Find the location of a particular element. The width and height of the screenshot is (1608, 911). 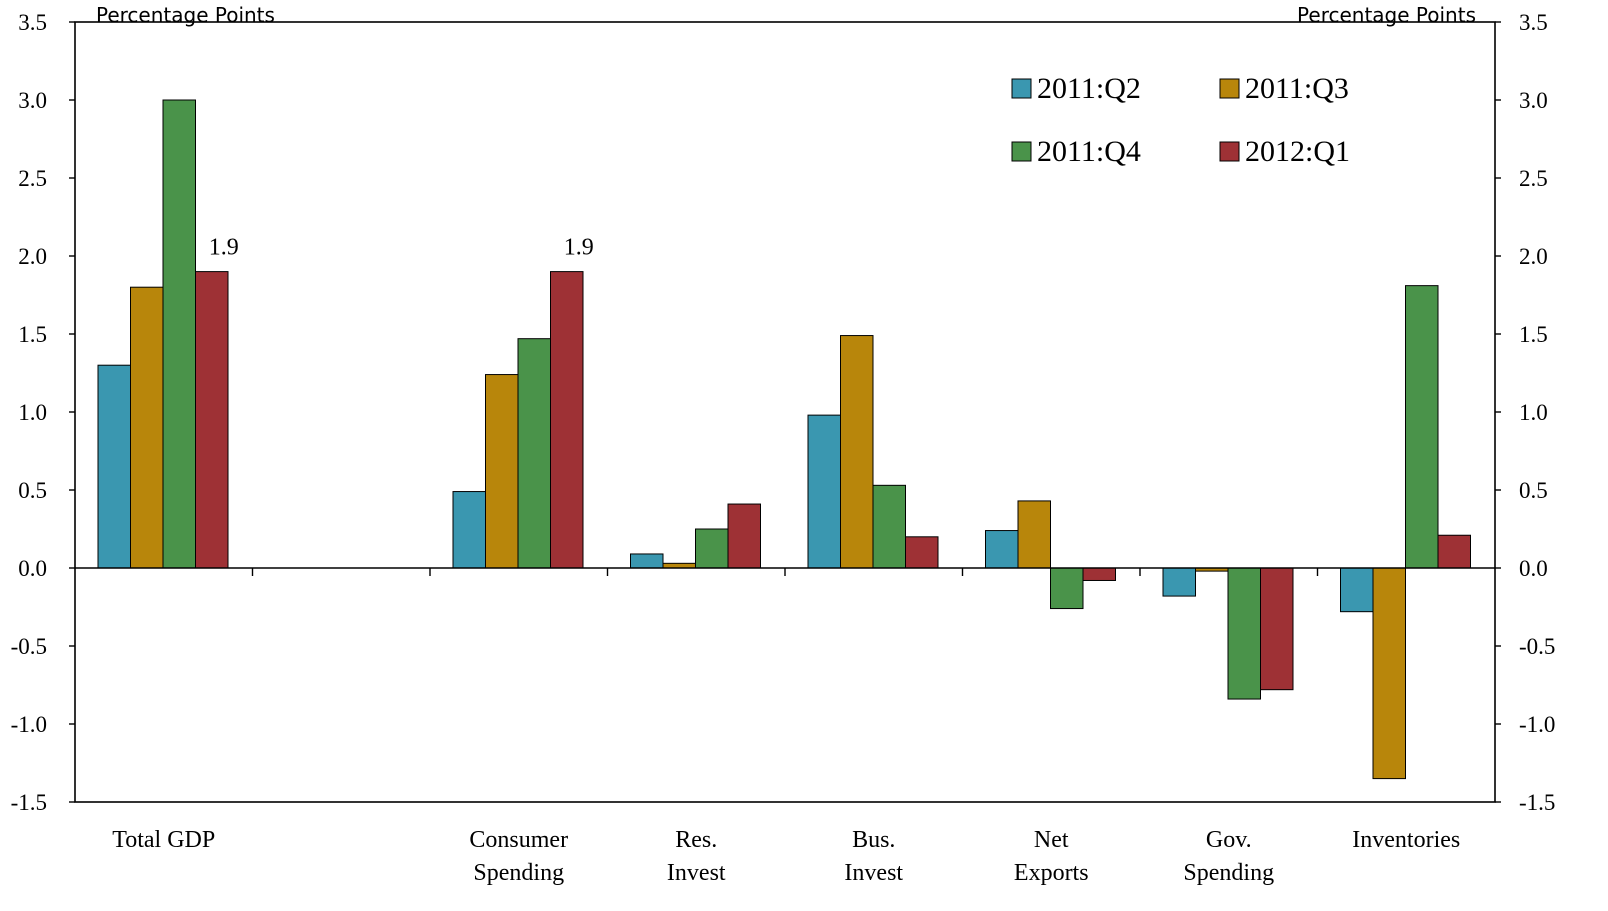

y-tick-label-left: 1.5 is located at coordinates (32, 334).